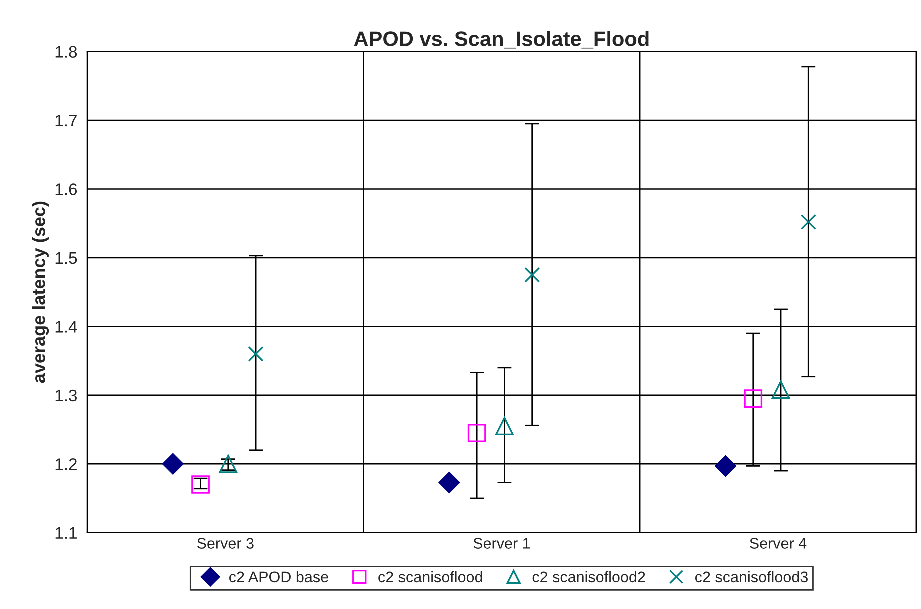 The height and width of the screenshot is (609, 921). What do you see at coordinates (589, 577) in the screenshot?
I see `legend-label: c2 scanisoflood2` at bounding box center [589, 577].